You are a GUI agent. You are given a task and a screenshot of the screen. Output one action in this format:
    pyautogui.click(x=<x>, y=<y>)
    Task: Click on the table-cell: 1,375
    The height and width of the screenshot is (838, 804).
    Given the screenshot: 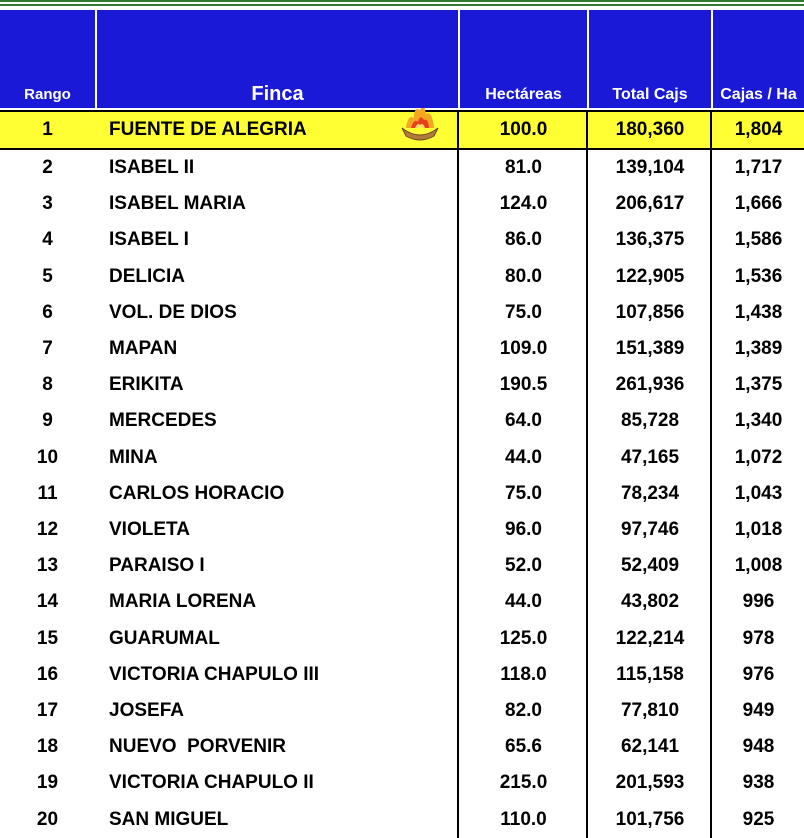 What is the action you would take?
    pyautogui.click(x=758, y=385)
    